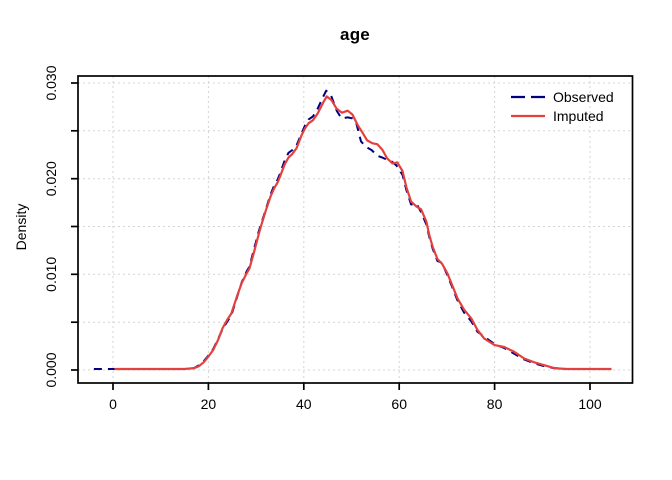 The image size is (672, 480). Describe the element at coordinates (51, 178) in the screenshot. I see `y-tick-label: 0.020` at that location.